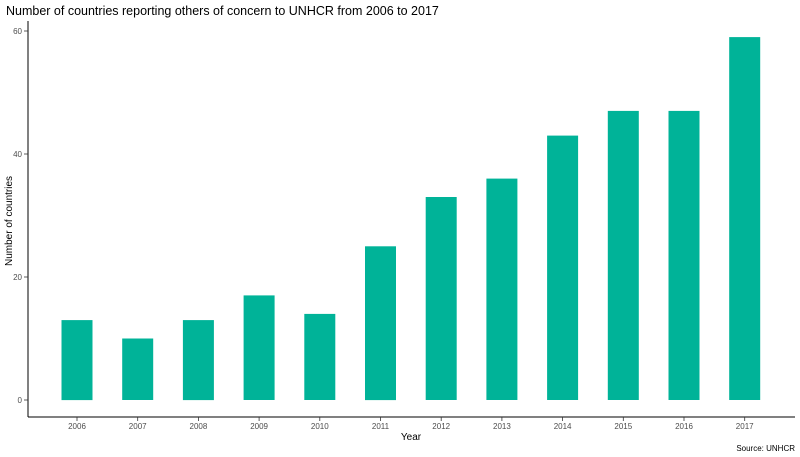  Describe the element at coordinates (765, 448) in the screenshot. I see `source-note: Source: UNHCR` at that location.